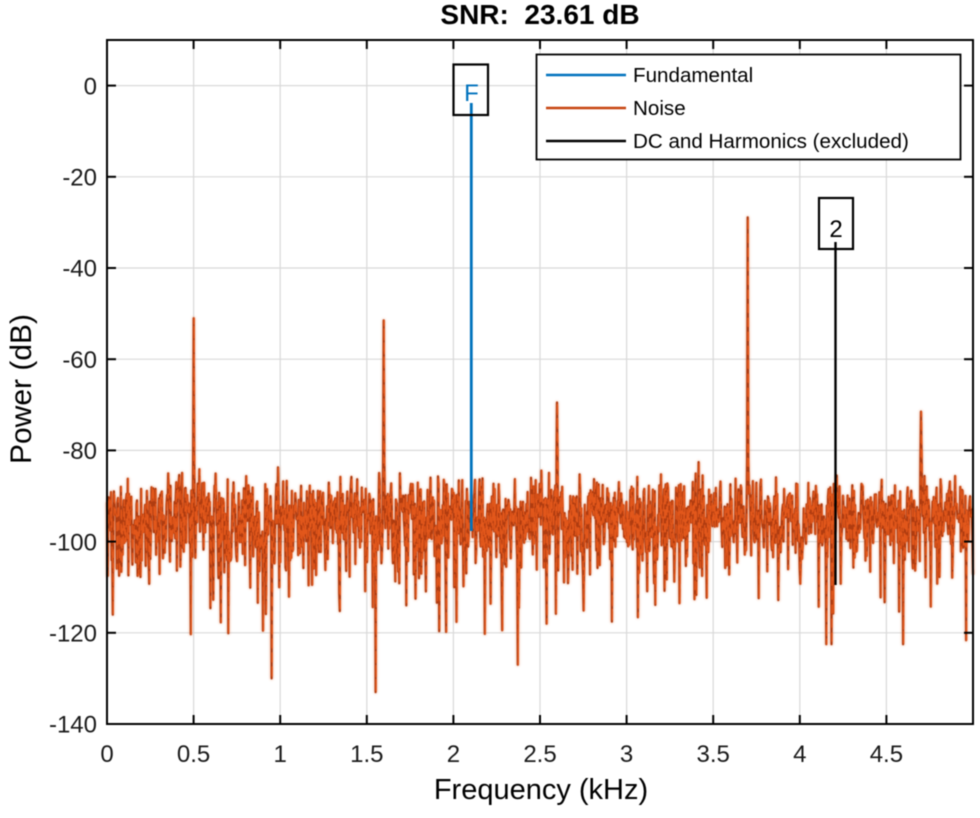 The height and width of the screenshot is (818, 980). Describe the element at coordinates (280, 754) in the screenshot. I see `svg-text: 1` at that location.